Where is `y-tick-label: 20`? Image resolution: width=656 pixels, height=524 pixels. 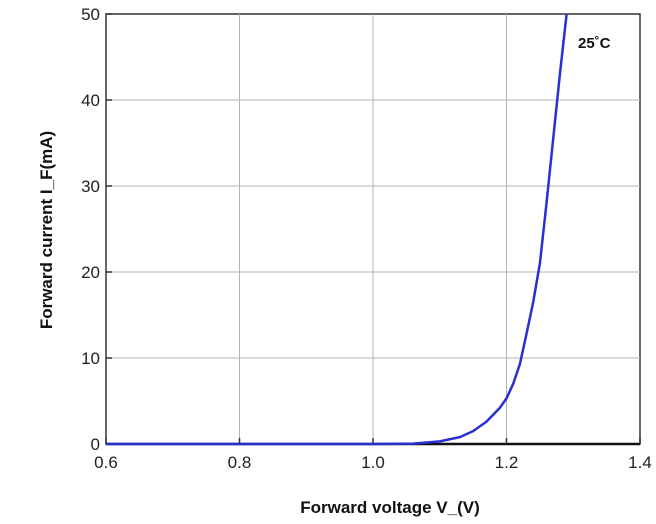 y-tick-label: 20 is located at coordinates (90, 272).